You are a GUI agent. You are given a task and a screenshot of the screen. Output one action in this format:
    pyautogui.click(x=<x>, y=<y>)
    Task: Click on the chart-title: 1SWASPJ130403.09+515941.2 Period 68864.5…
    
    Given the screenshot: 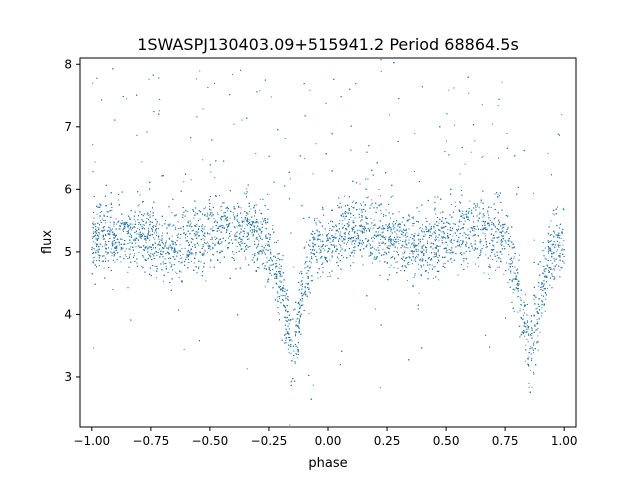 What is the action you would take?
    pyautogui.click(x=328, y=44)
    